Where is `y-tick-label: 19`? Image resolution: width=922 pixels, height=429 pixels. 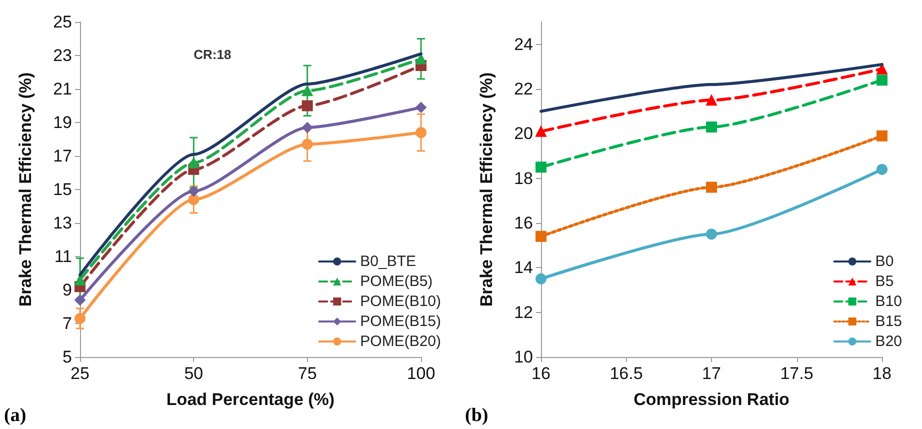 y-tick-label: 19 is located at coordinates (62, 122).